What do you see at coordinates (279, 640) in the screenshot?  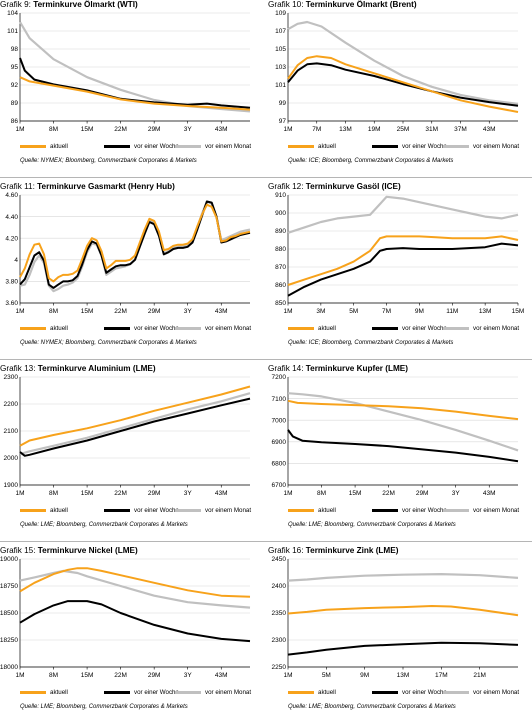 I see `y-tick-label: 2300` at bounding box center [279, 640].